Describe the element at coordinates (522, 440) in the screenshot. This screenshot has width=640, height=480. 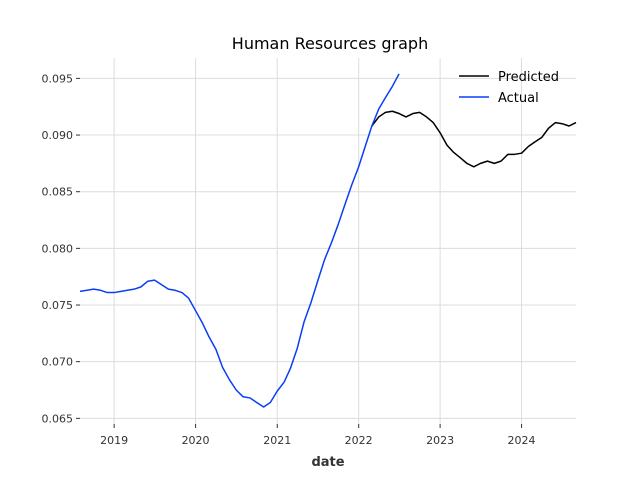
I see `x-tick-label: 2024` at that location.